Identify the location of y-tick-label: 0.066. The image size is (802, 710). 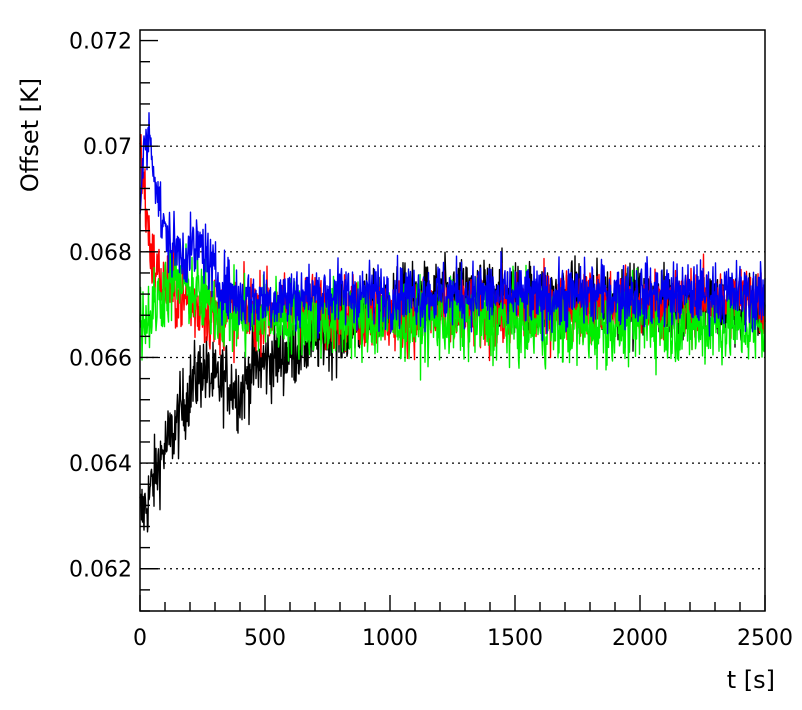
(100, 358).